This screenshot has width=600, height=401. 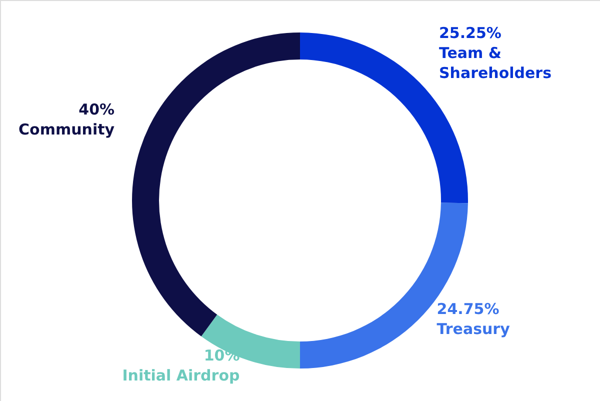 What do you see at coordinates (468, 309) in the screenshot?
I see `data-label: 24.75%` at bounding box center [468, 309].